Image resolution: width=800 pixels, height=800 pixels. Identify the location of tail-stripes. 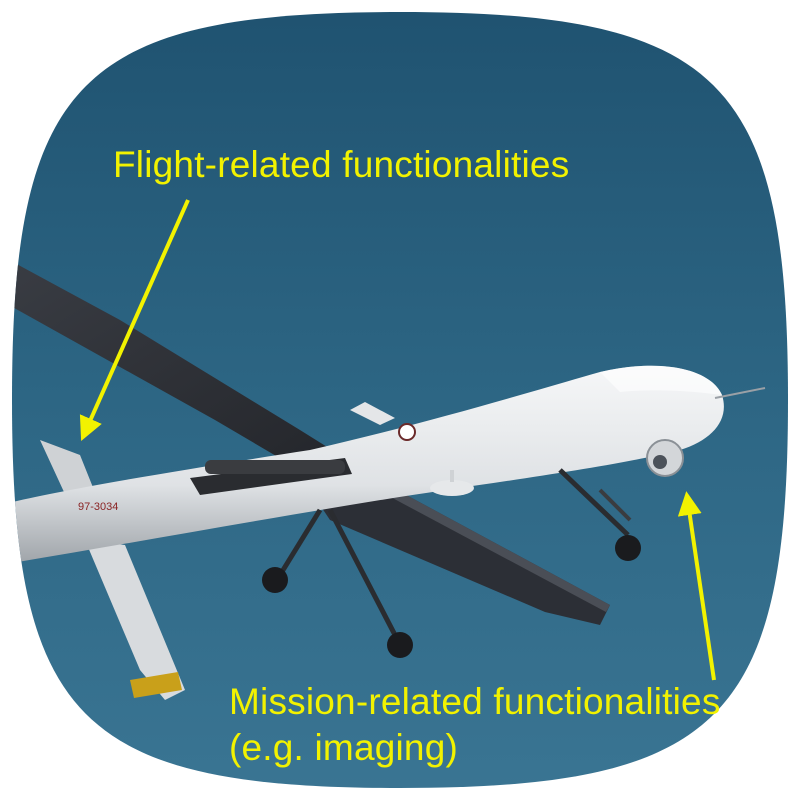
(156, 685).